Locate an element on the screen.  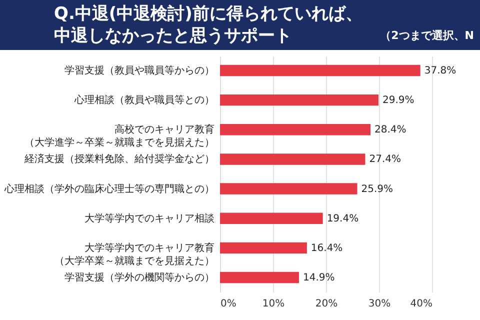
y-tick-label: 心理相談（教員や職員等との） is located at coordinates (144, 100).